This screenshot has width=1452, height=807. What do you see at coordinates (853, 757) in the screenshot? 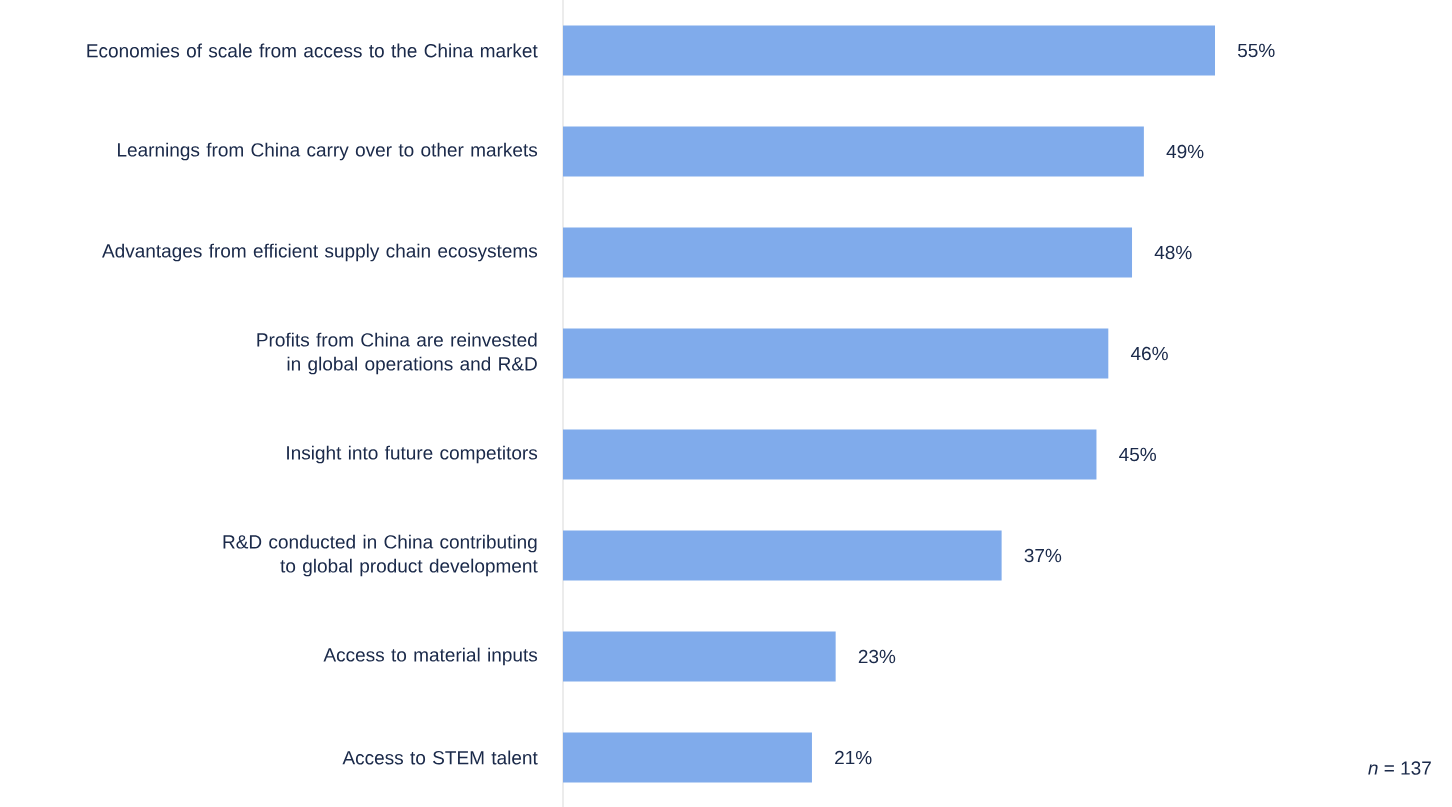
I see `data-label: 21%` at bounding box center [853, 757].